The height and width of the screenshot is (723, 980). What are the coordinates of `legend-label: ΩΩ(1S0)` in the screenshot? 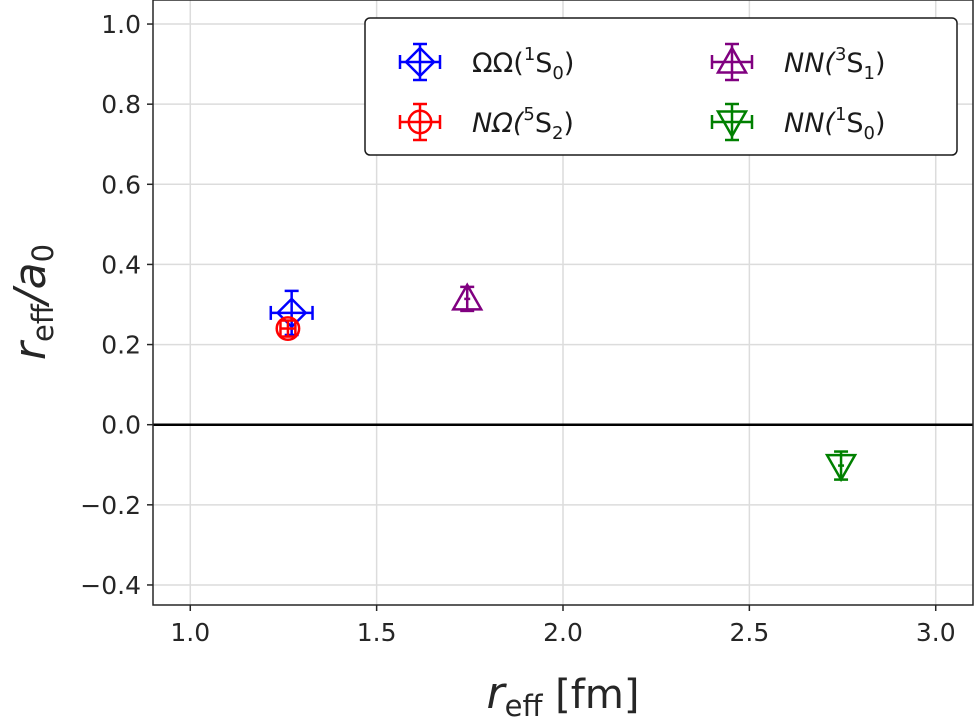 It's located at (523, 64).